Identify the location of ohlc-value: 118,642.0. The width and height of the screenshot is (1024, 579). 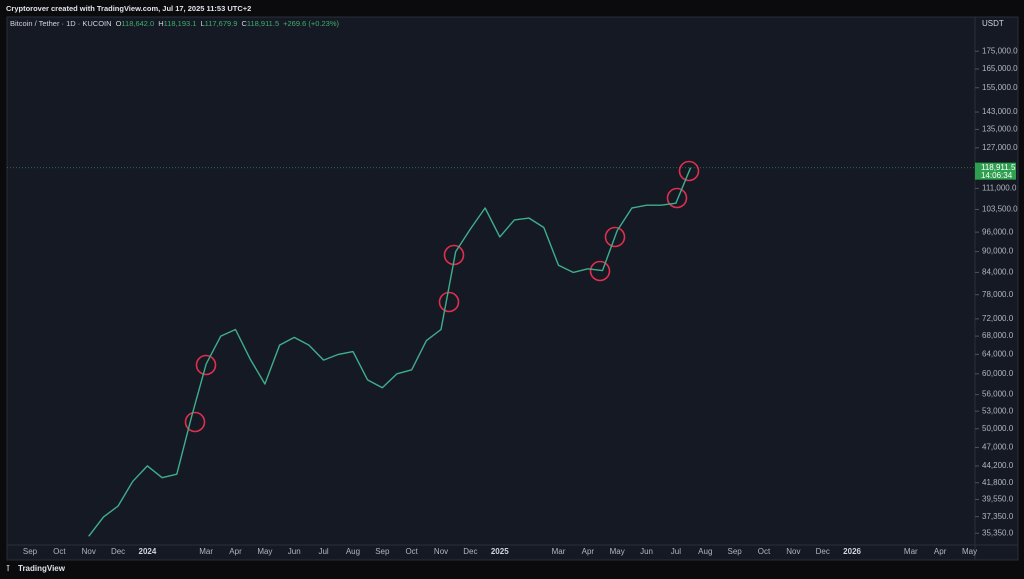
(137, 23).